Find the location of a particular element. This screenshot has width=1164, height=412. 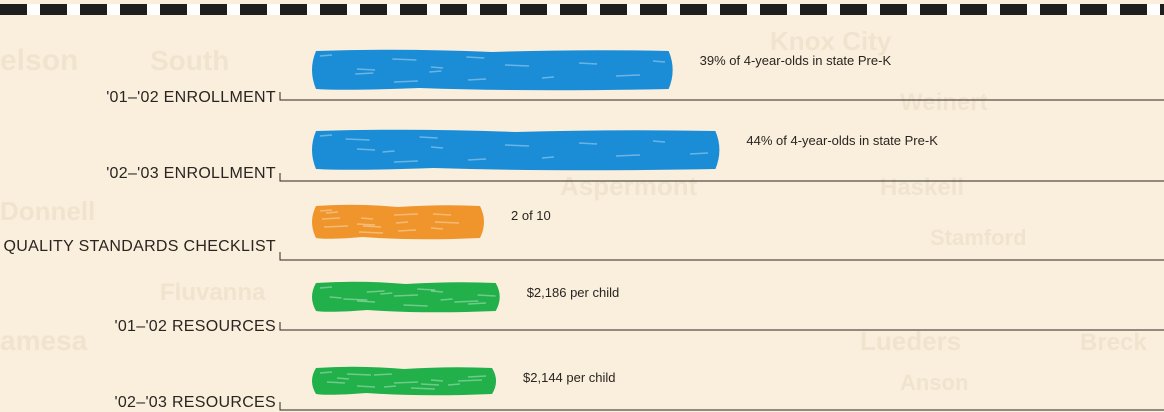

map-decoration: Fluvanna is located at coordinates (213, 292).